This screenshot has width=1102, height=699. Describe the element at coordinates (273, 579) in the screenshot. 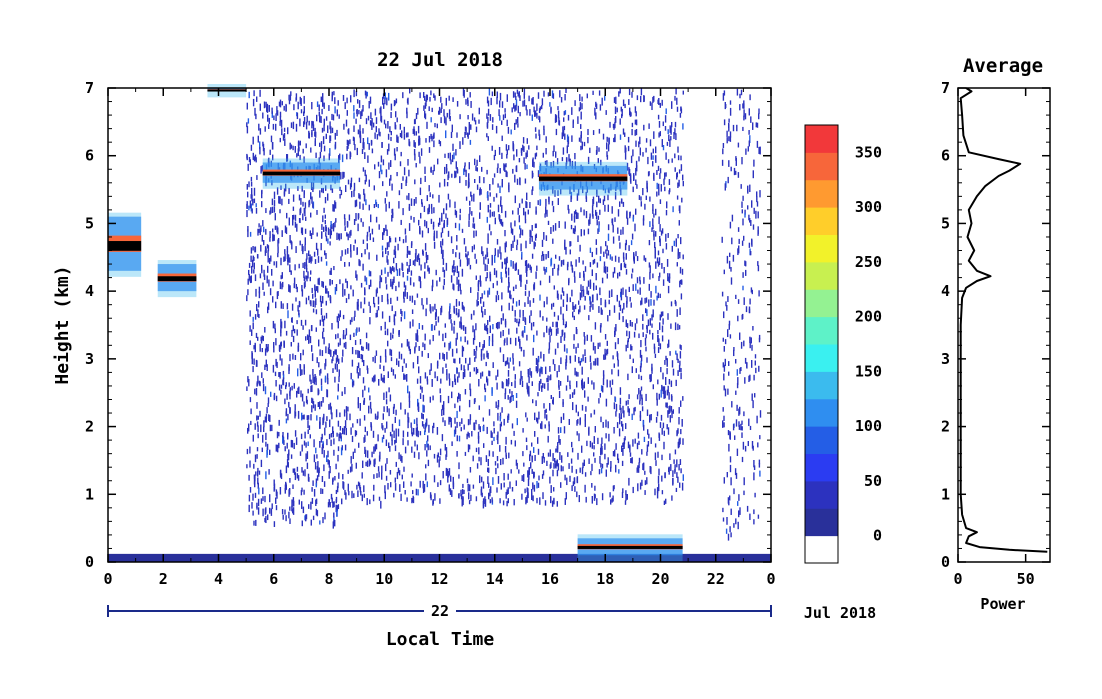

I see `x-tick-label: 6` at that location.